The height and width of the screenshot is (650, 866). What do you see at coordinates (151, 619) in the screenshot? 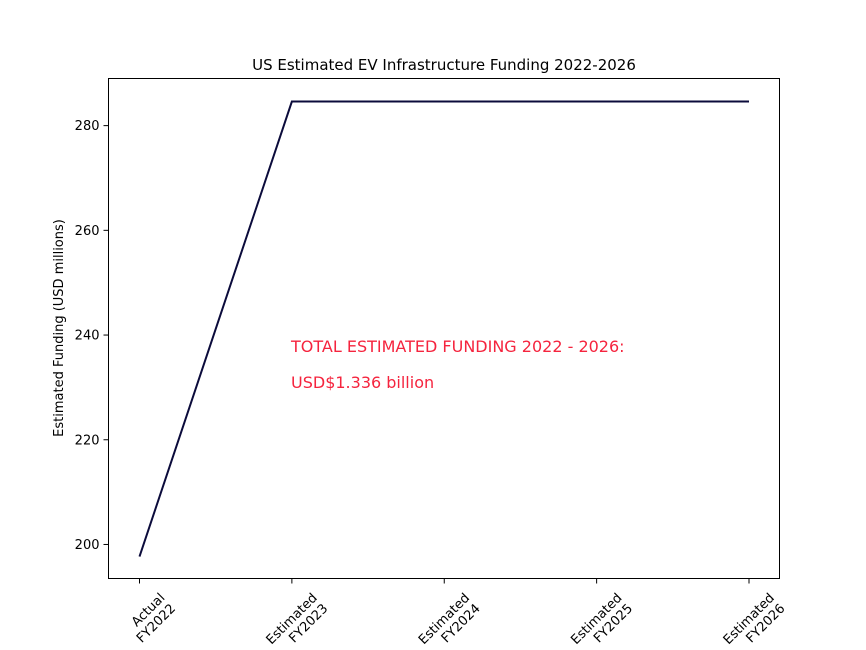
I see `x-tick-label: ActualFY2022` at bounding box center [151, 619].